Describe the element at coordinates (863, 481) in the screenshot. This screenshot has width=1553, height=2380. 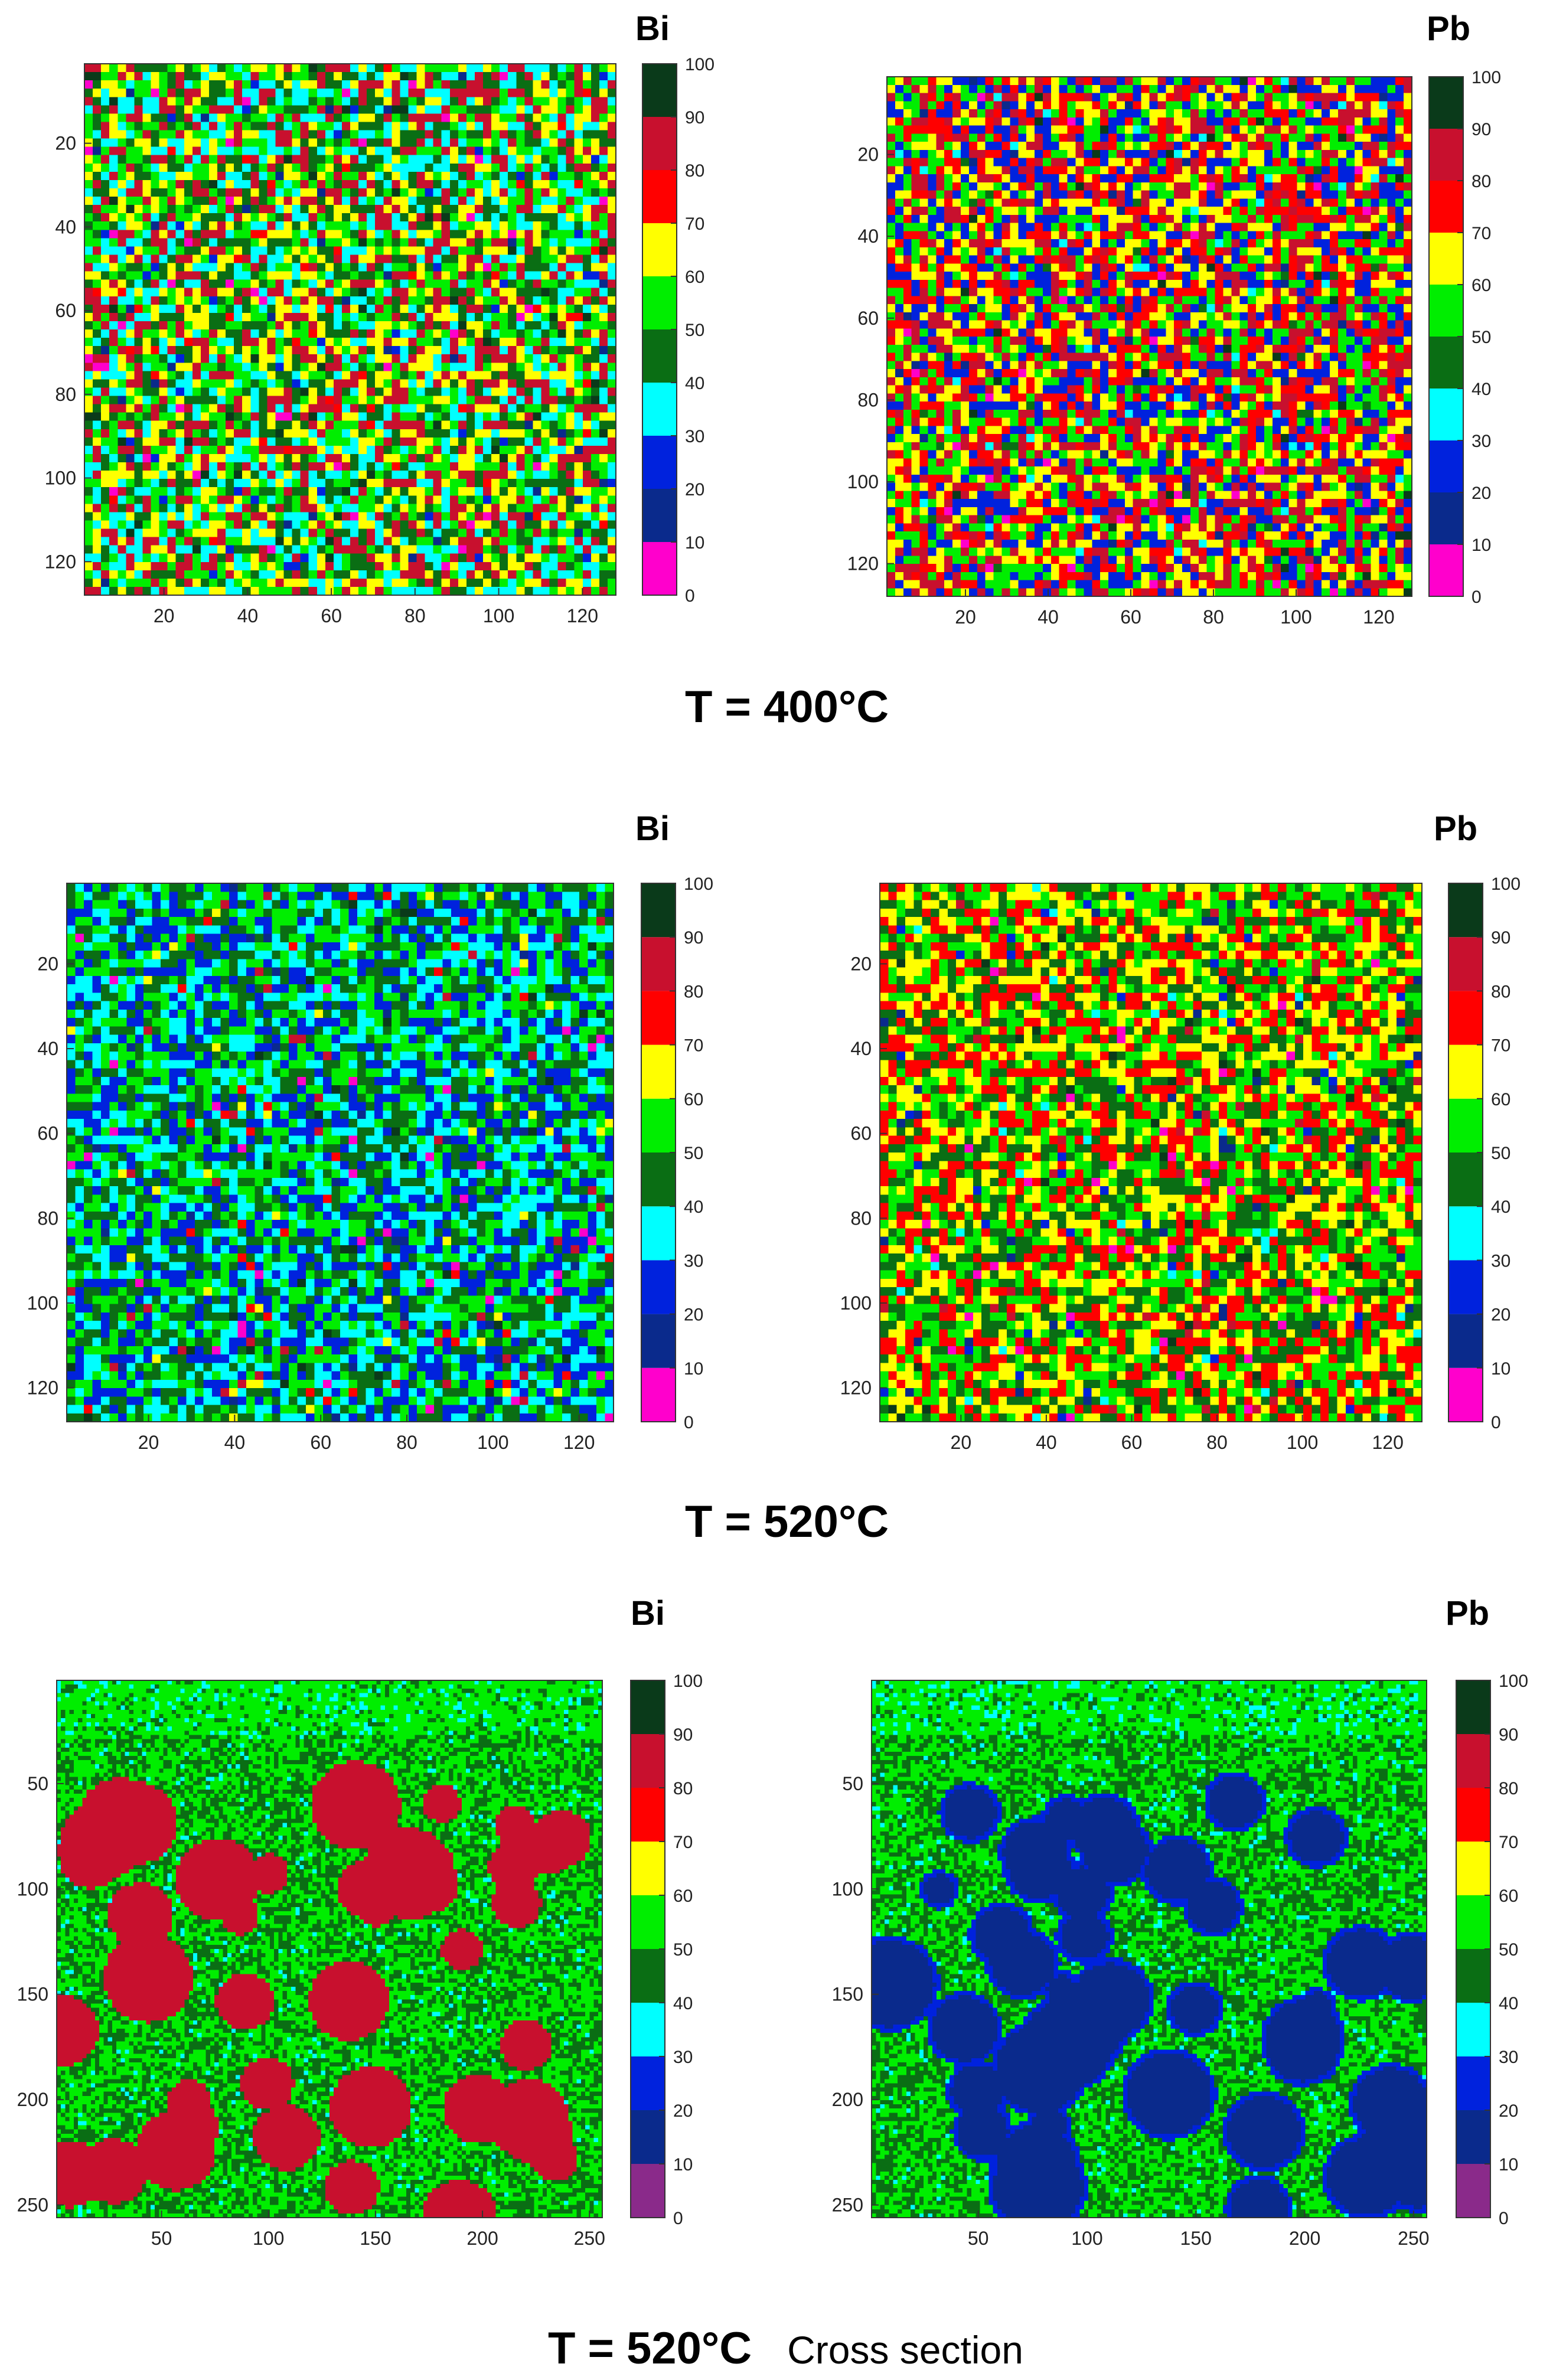
I see `y-tick-label-1-4: 100` at that location.